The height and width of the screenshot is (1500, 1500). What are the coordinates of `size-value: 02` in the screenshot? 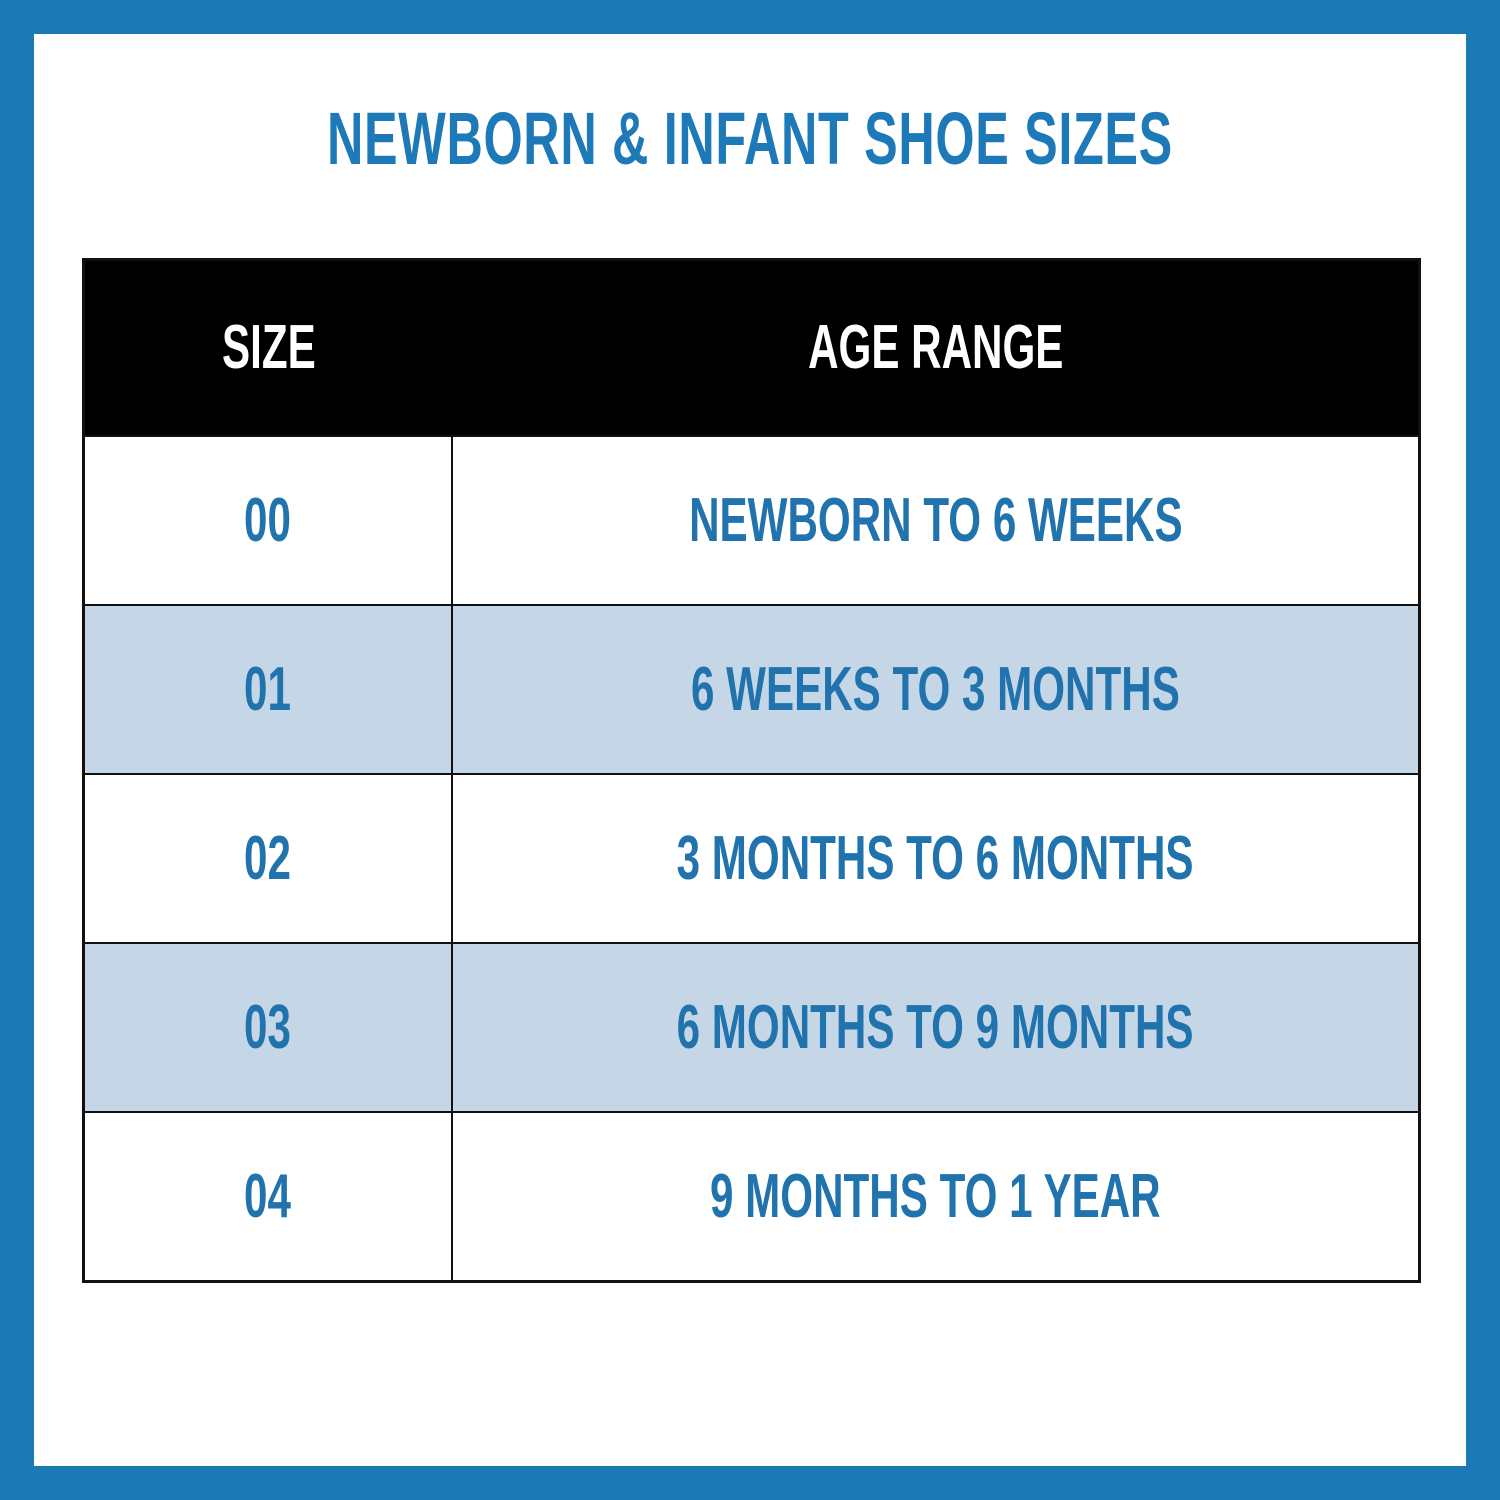 It's located at (268, 858).